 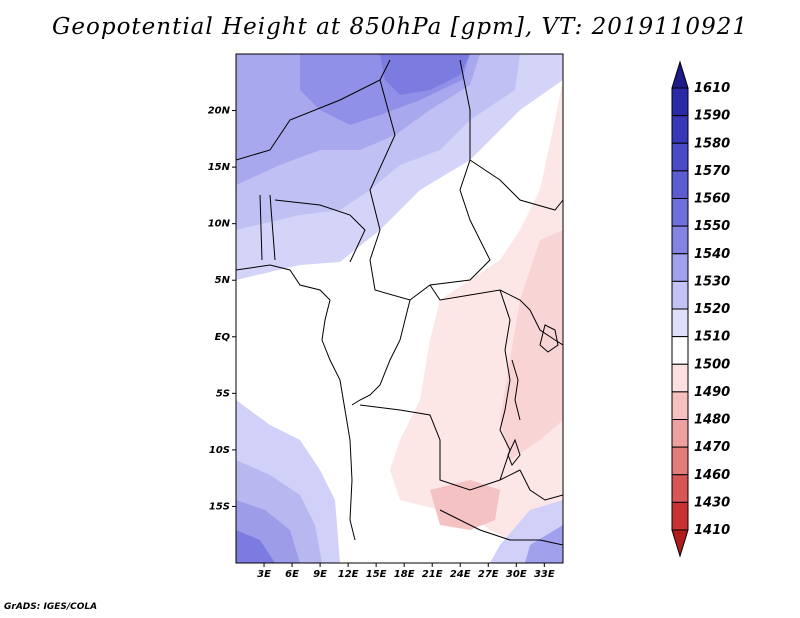 What do you see at coordinates (516, 185) in the screenshot?
I see `sudan-border` at bounding box center [516, 185].